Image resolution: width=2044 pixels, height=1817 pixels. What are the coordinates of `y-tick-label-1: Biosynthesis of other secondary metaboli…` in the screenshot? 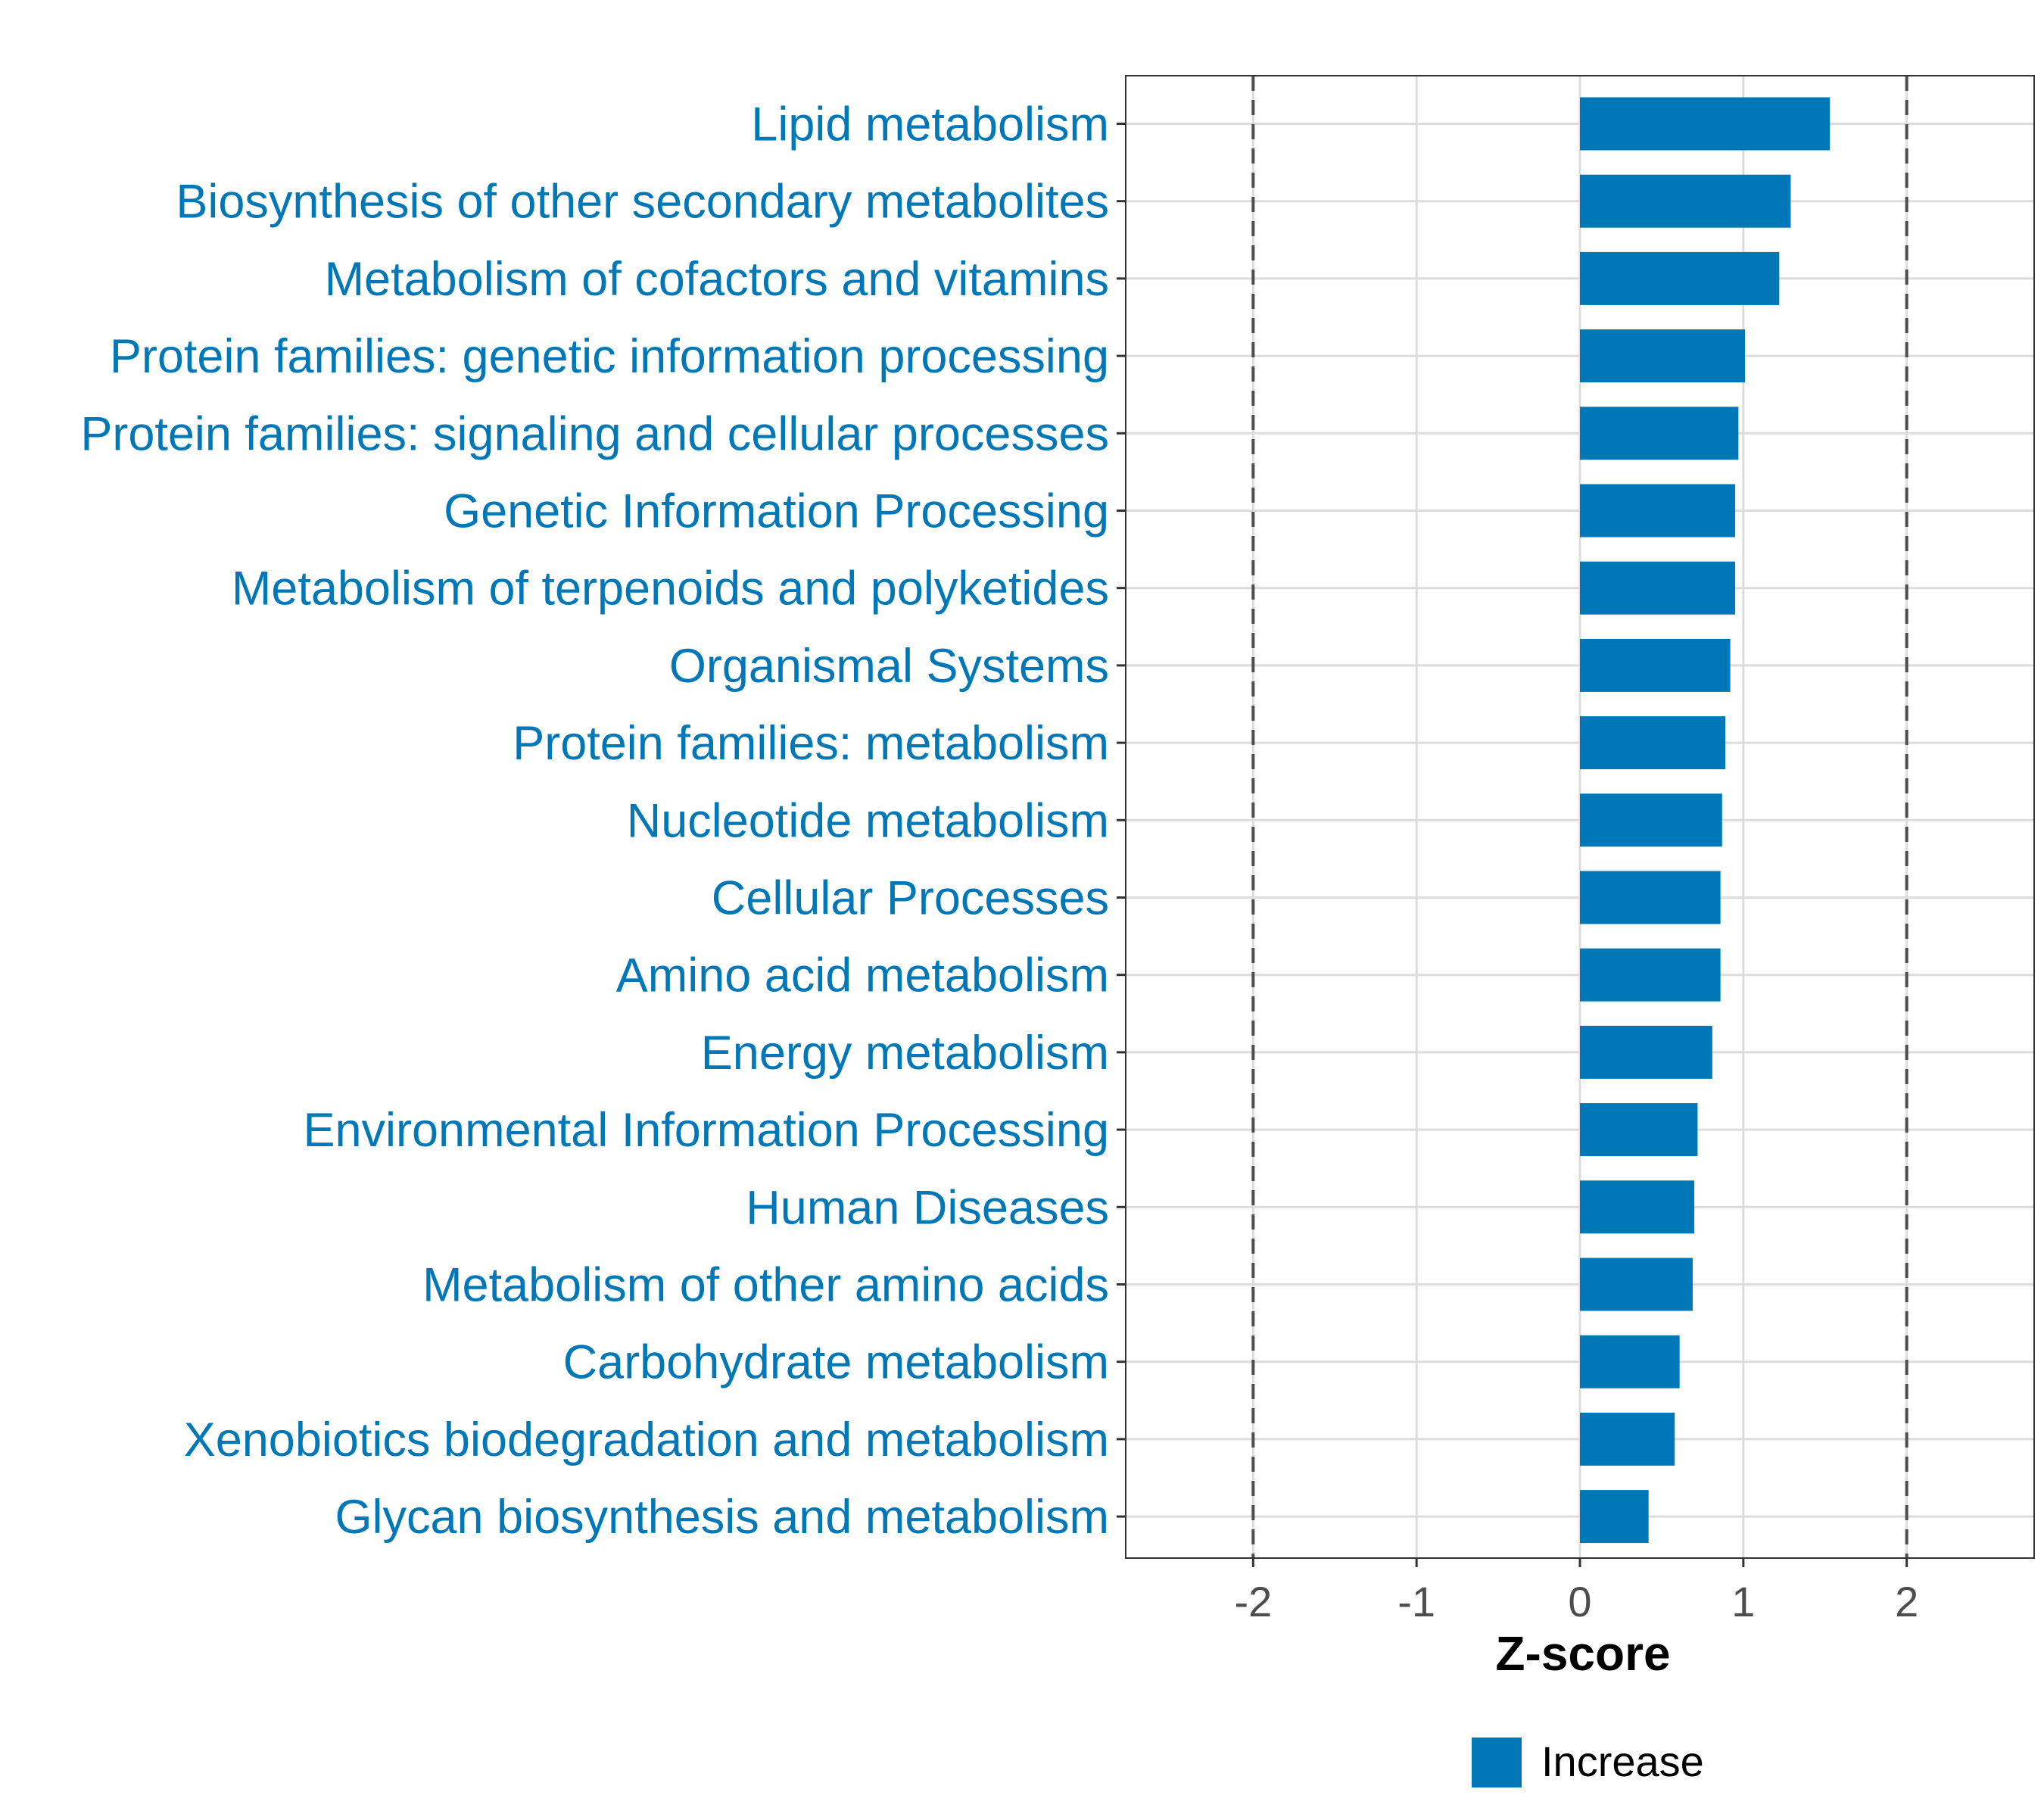 It's located at (642, 202).